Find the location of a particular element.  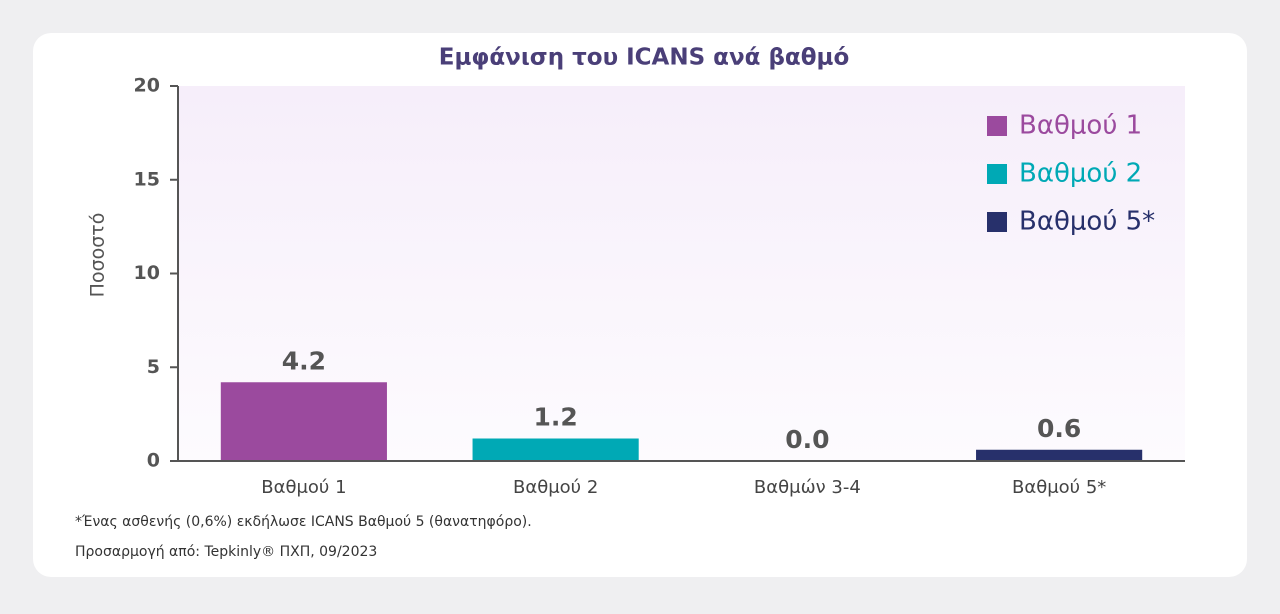

x-tick-label: Βαθμών 3-4 is located at coordinates (807, 487).